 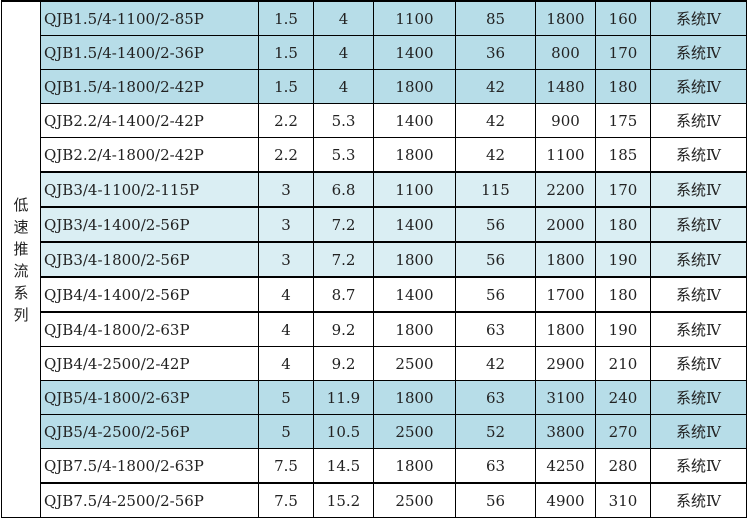 I want to click on cell-d: 85, so click(x=495, y=18).